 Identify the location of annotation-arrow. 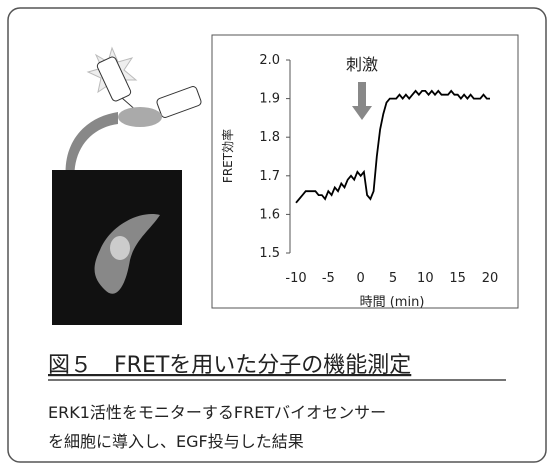
(362, 101).